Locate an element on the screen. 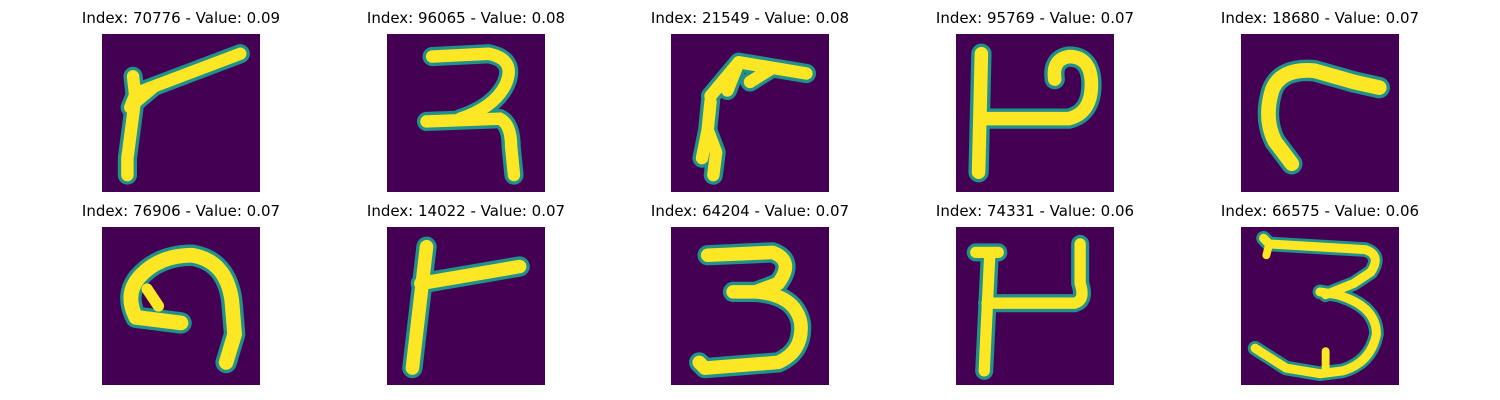 The width and height of the screenshot is (1500, 400). panel-title: Index: 74331 - Value: 0.06 is located at coordinates (1035, 211).